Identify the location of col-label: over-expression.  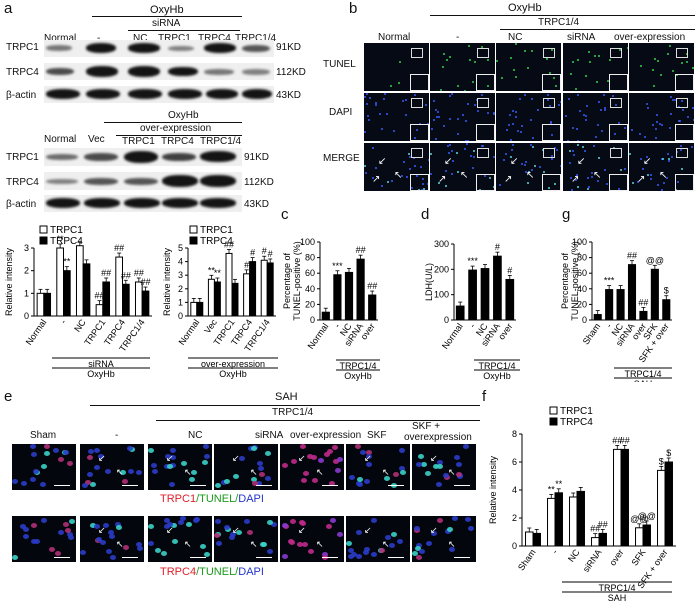
(326, 435).